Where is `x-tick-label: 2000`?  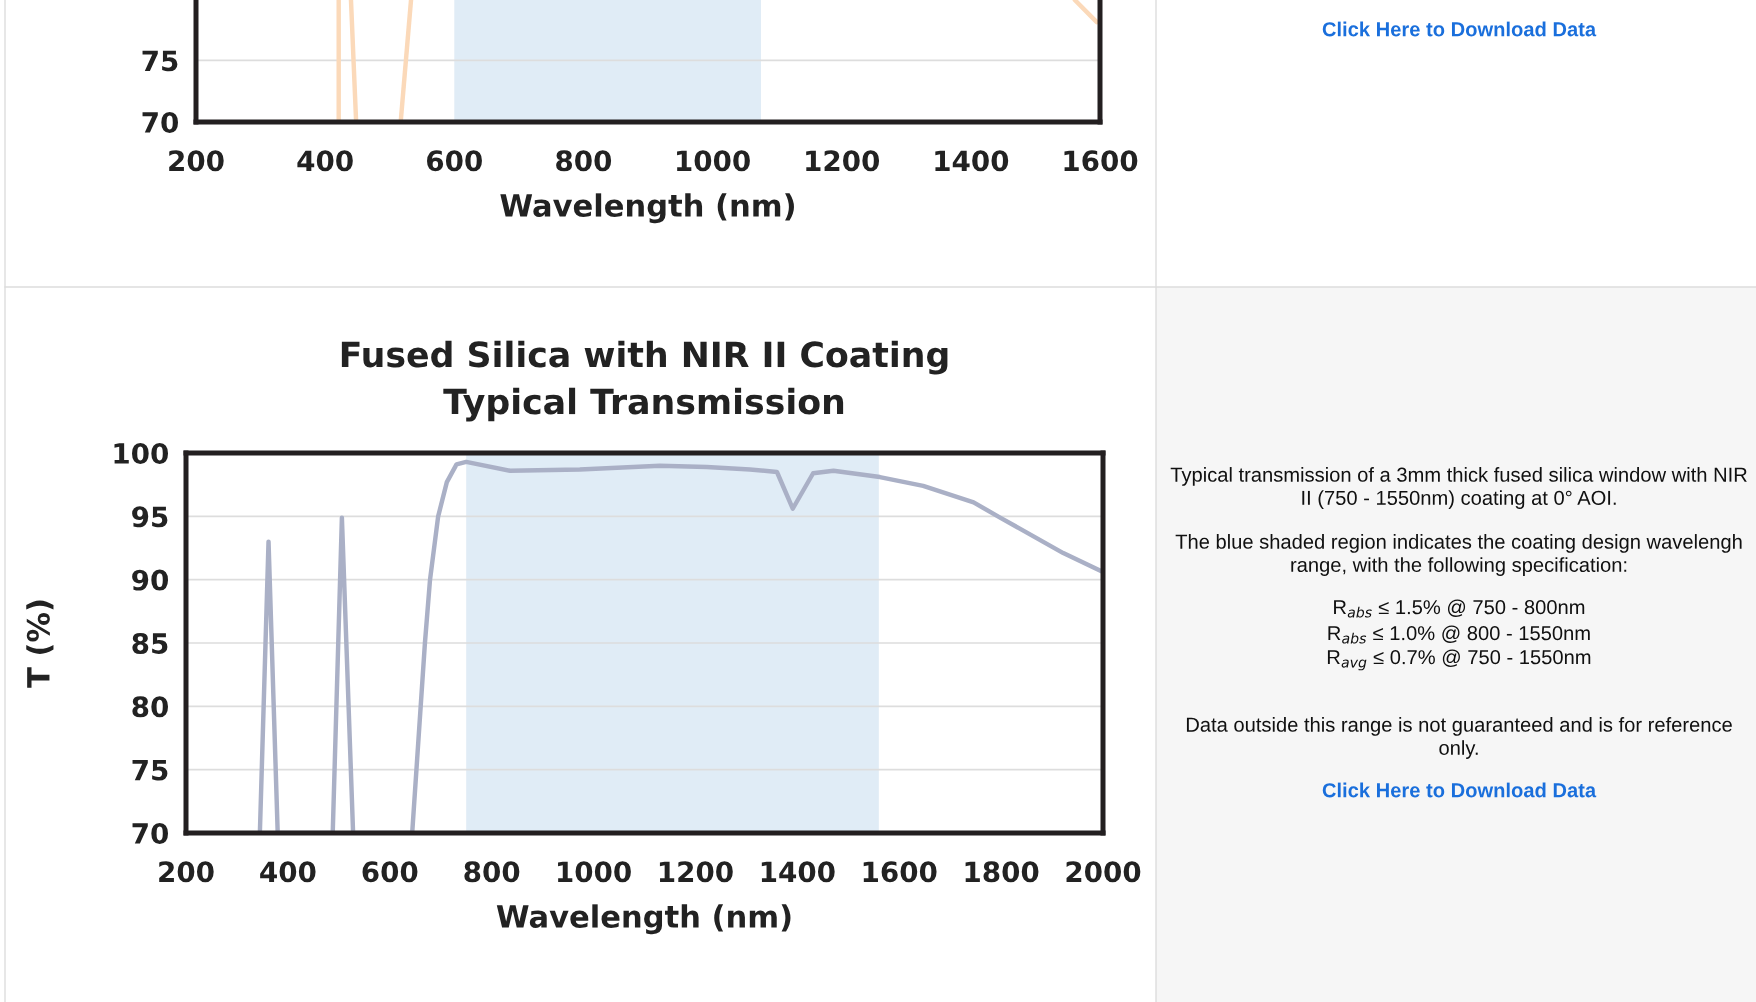 x-tick-label: 2000 is located at coordinates (1103, 872).